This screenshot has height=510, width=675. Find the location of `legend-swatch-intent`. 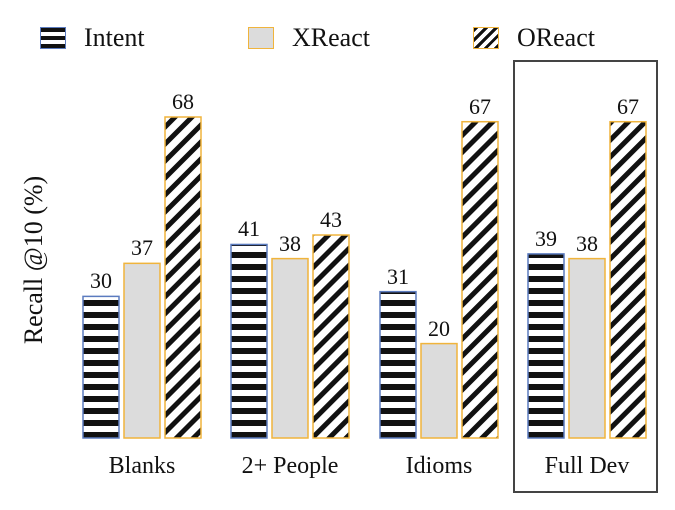

legend-swatch-intent is located at coordinates (53, 38).